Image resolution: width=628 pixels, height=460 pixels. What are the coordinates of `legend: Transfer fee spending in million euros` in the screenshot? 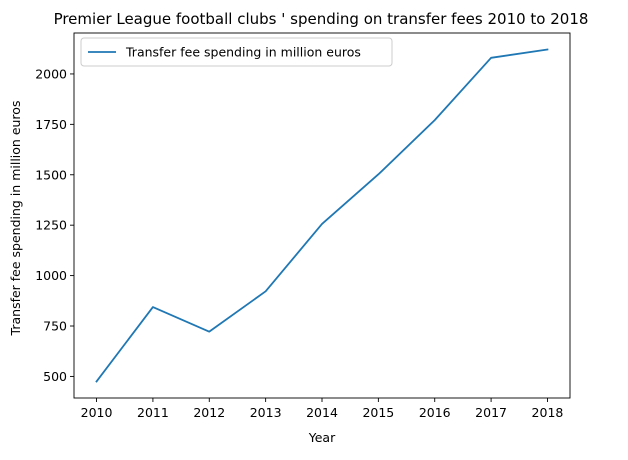 It's located at (236, 52).